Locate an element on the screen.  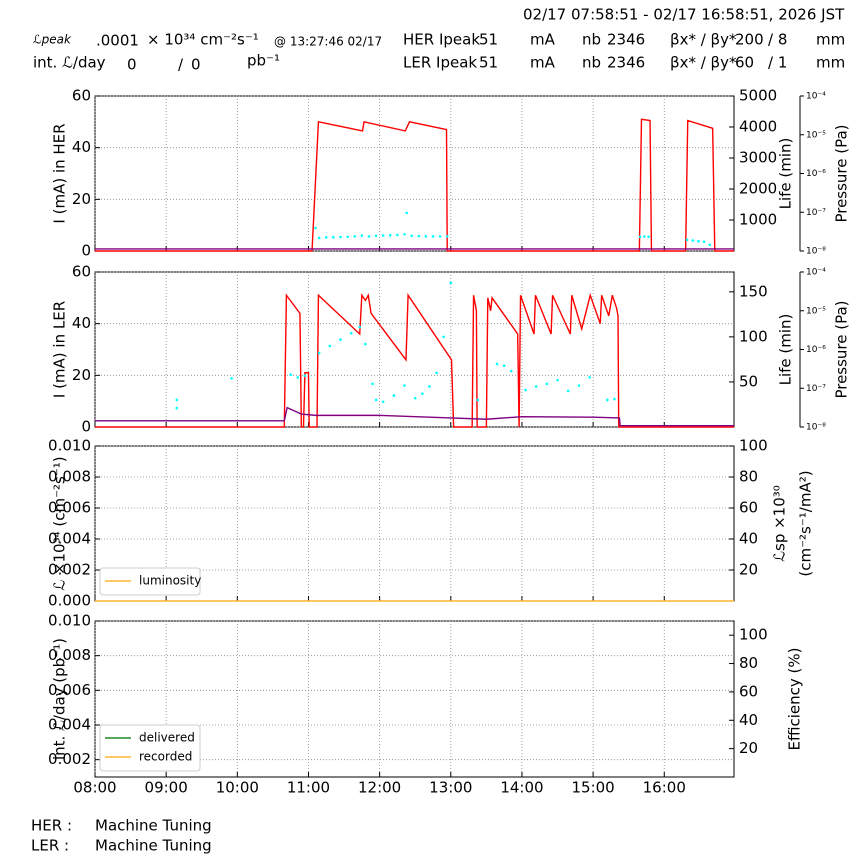
y-tick-label: 0.008 is located at coordinates (69, 477).